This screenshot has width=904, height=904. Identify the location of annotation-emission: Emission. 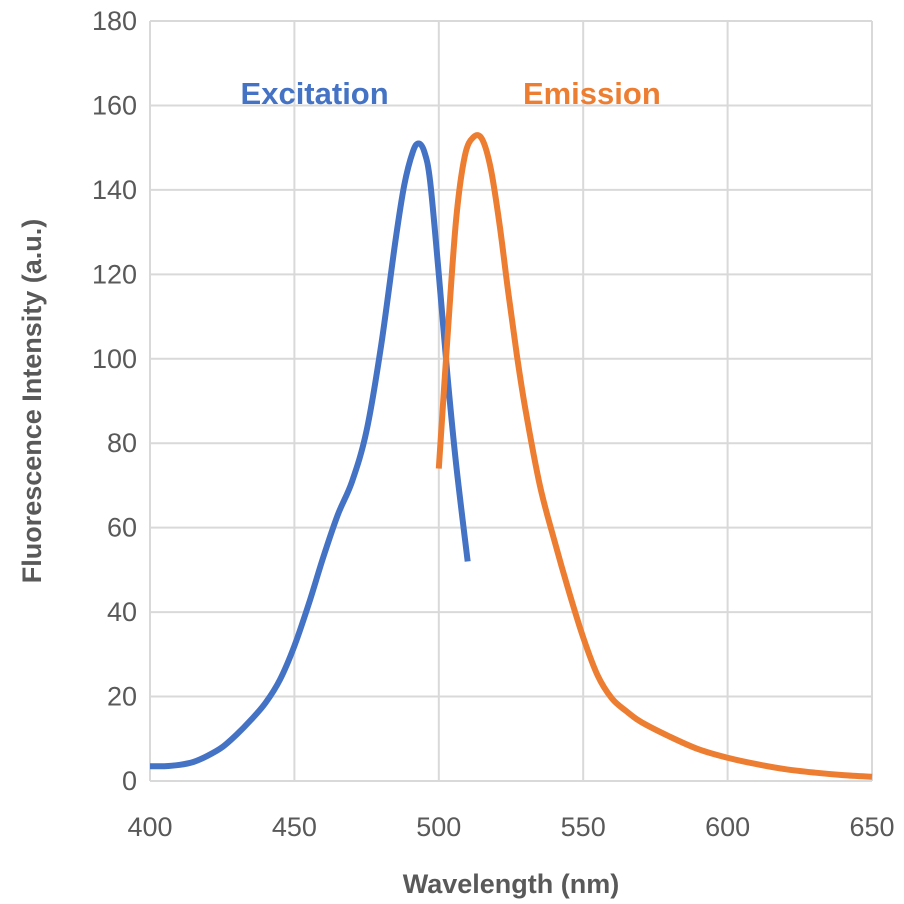
(592, 93).